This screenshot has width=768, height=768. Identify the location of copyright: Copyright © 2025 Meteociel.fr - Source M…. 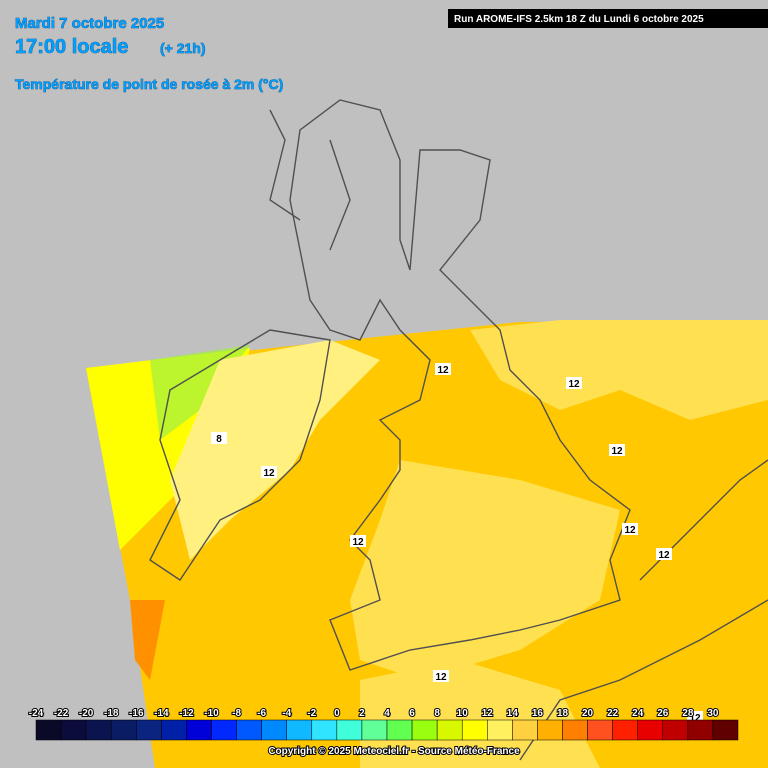
(394, 751).